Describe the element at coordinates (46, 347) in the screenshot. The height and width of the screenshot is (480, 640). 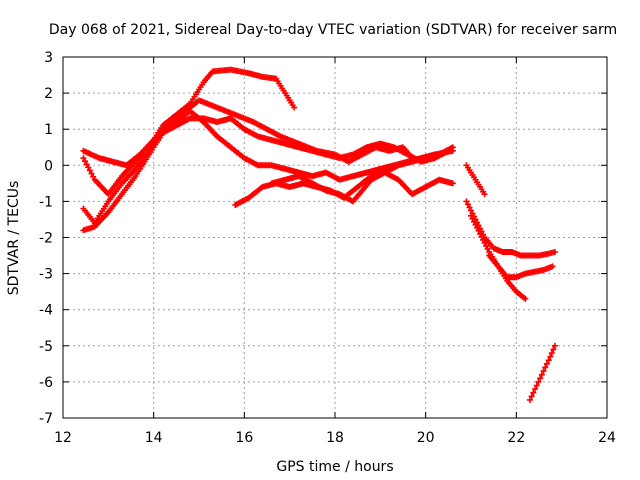
I see `y-tick-label: -5` at that location.